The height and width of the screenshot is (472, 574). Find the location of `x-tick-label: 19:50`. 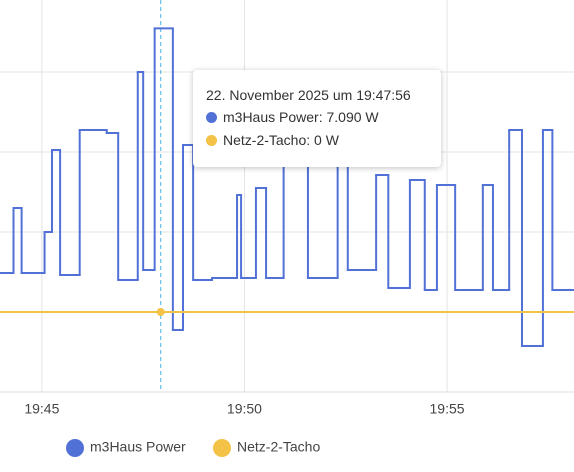

x-tick-label: 19:50 is located at coordinates (244, 409).